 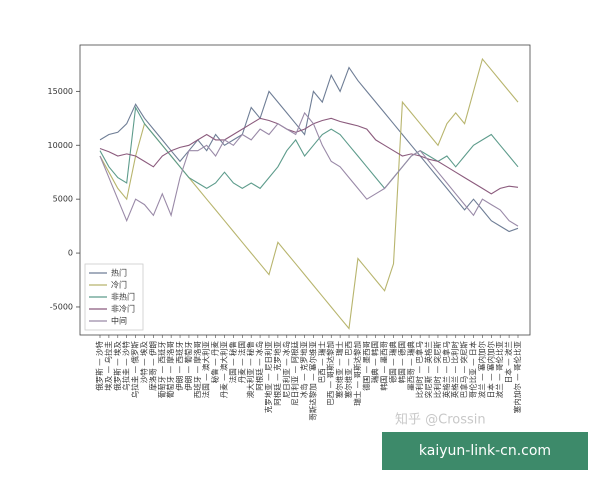 I want to click on x-tick-label: 西班牙 — 摩洛哥, so click(x=197, y=370).